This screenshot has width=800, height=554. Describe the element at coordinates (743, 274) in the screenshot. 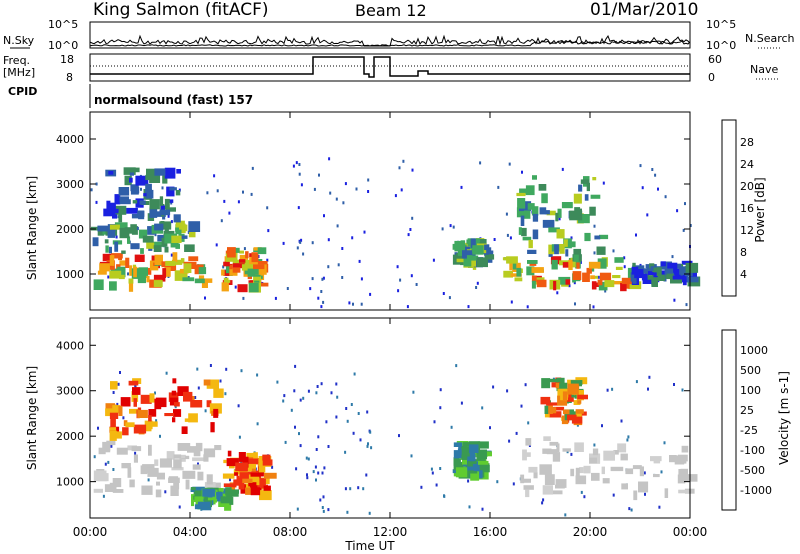

I see `colorbar-tick-label: 4` at that location.